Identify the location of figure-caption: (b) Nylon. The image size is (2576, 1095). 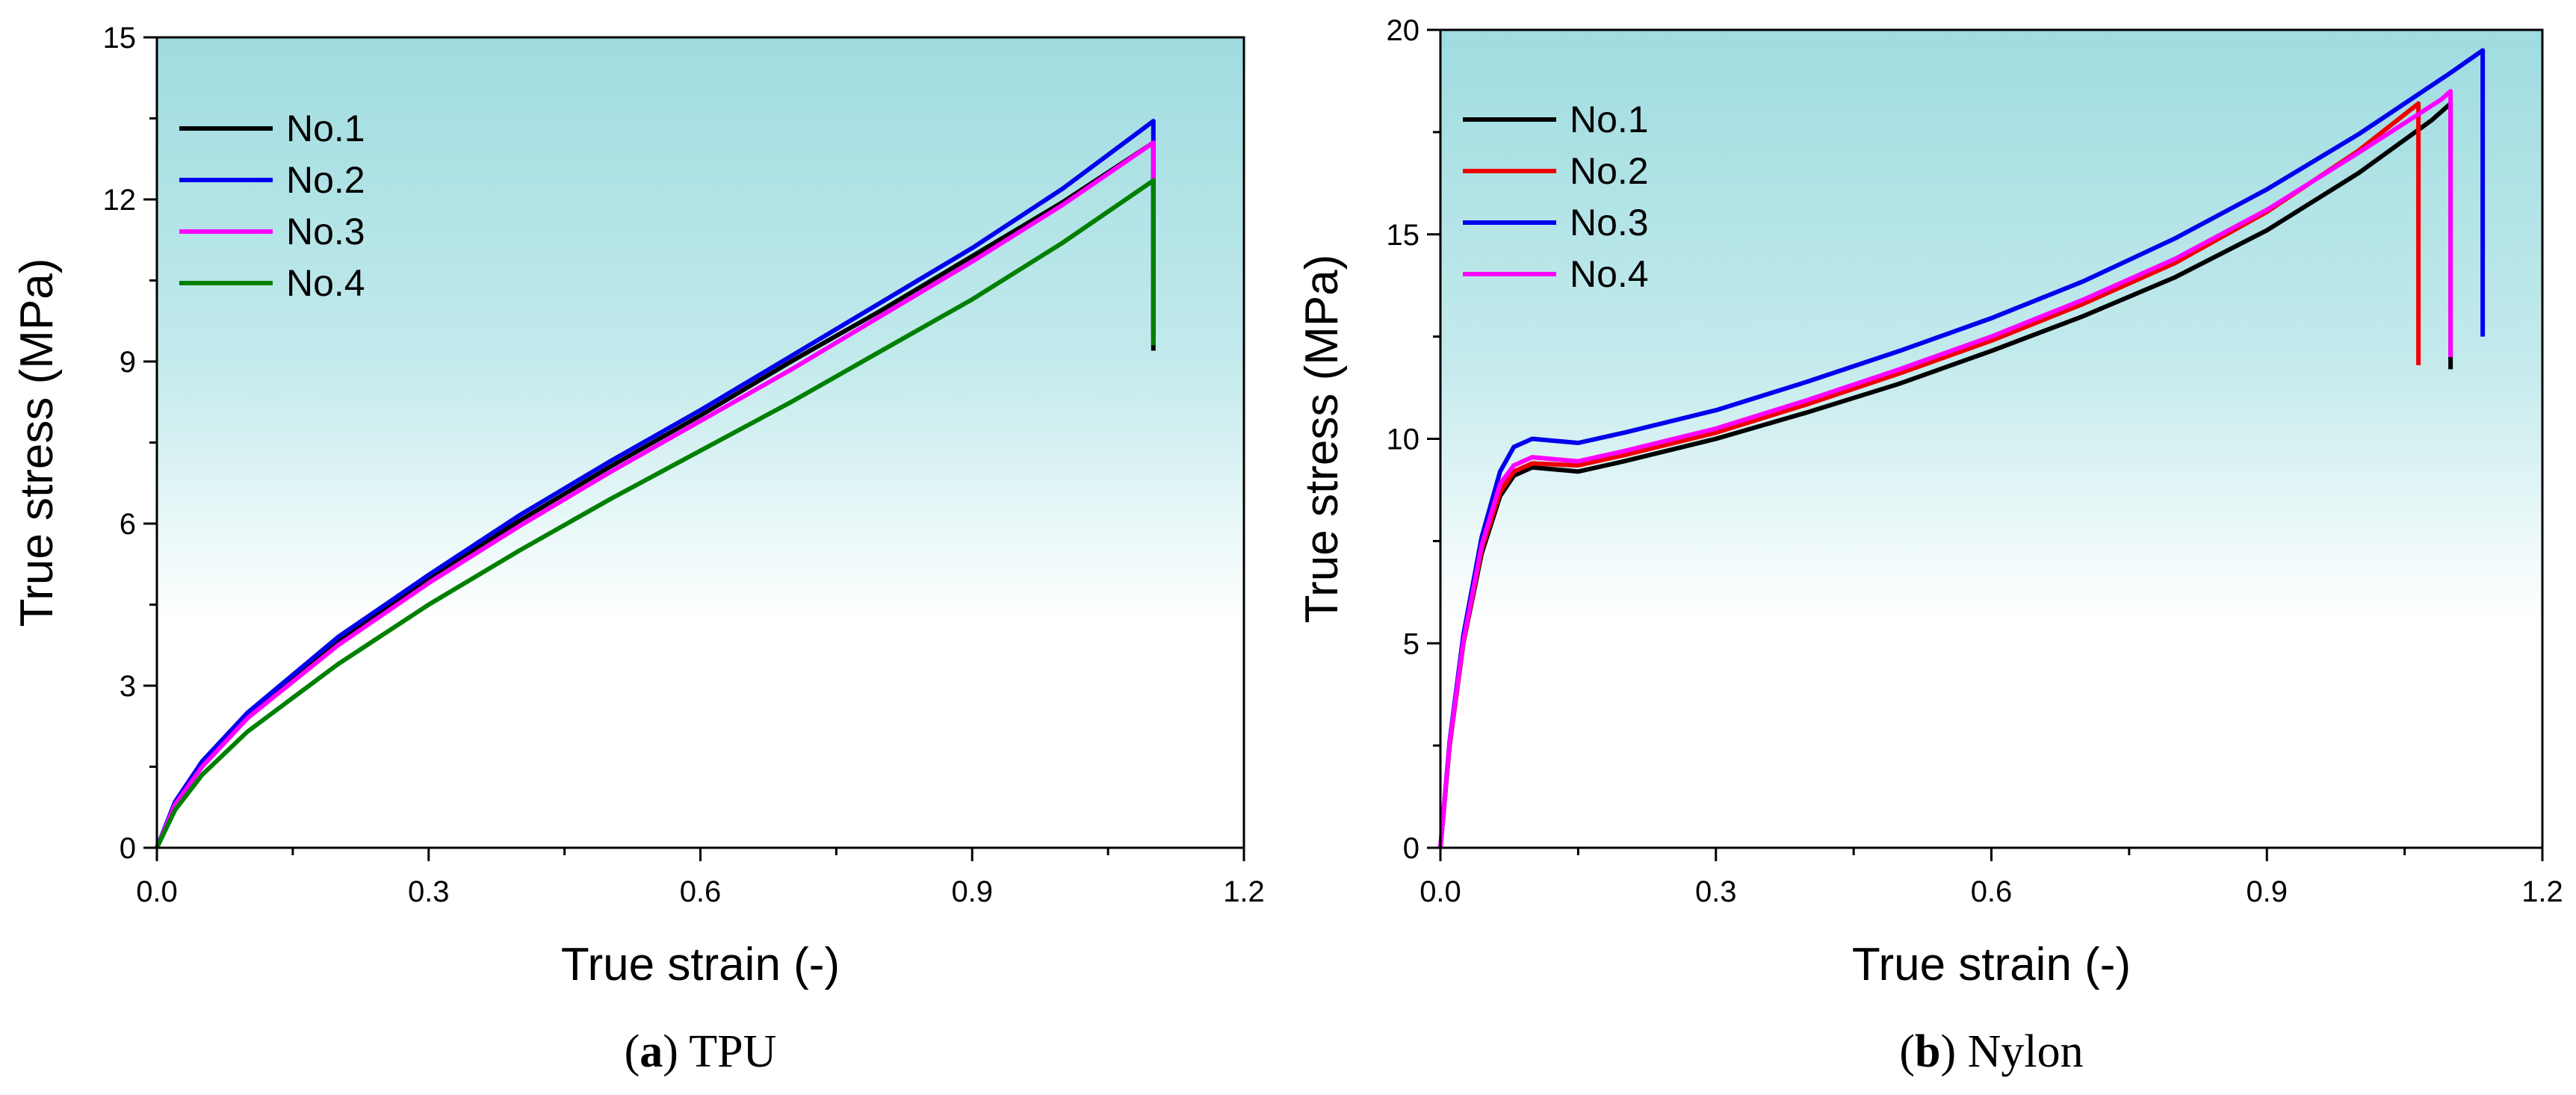
(1991, 1051).